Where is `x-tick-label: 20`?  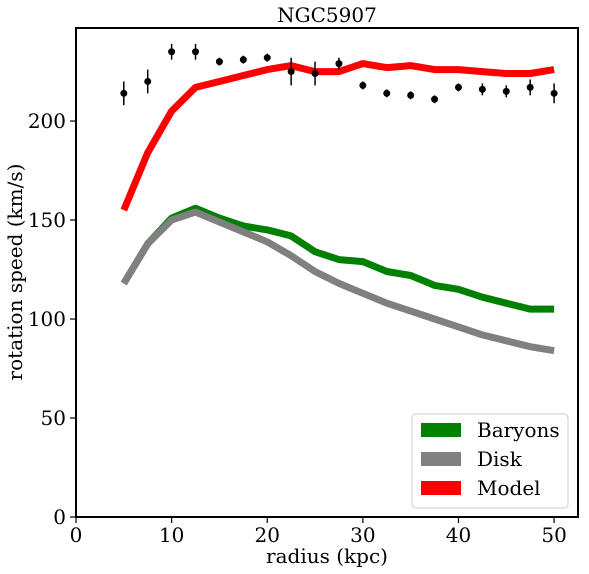 x-tick-label: 20 is located at coordinates (267, 535).